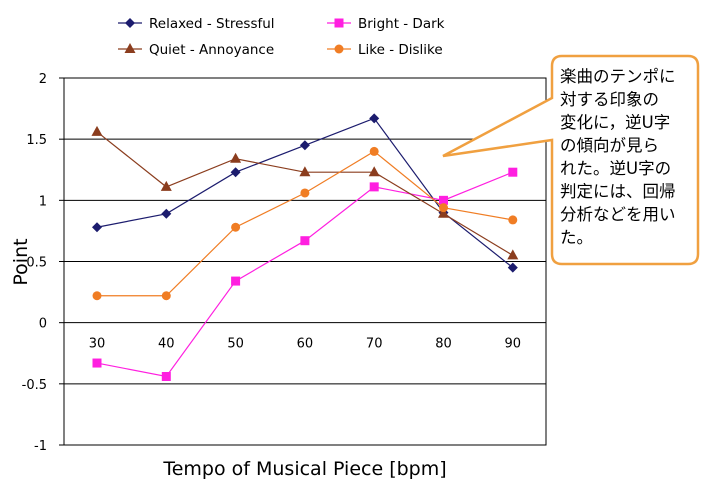  Describe the element at coordinates (618, 76) in the screenshot. I see `callout-text-line: 楽曲のテンポに` at that location.